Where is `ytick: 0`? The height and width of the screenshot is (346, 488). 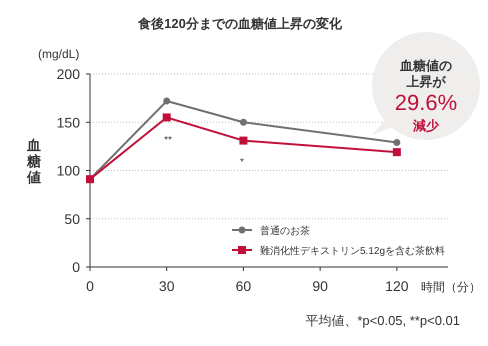 ytick: 0 is located at coordinates (76, 267).